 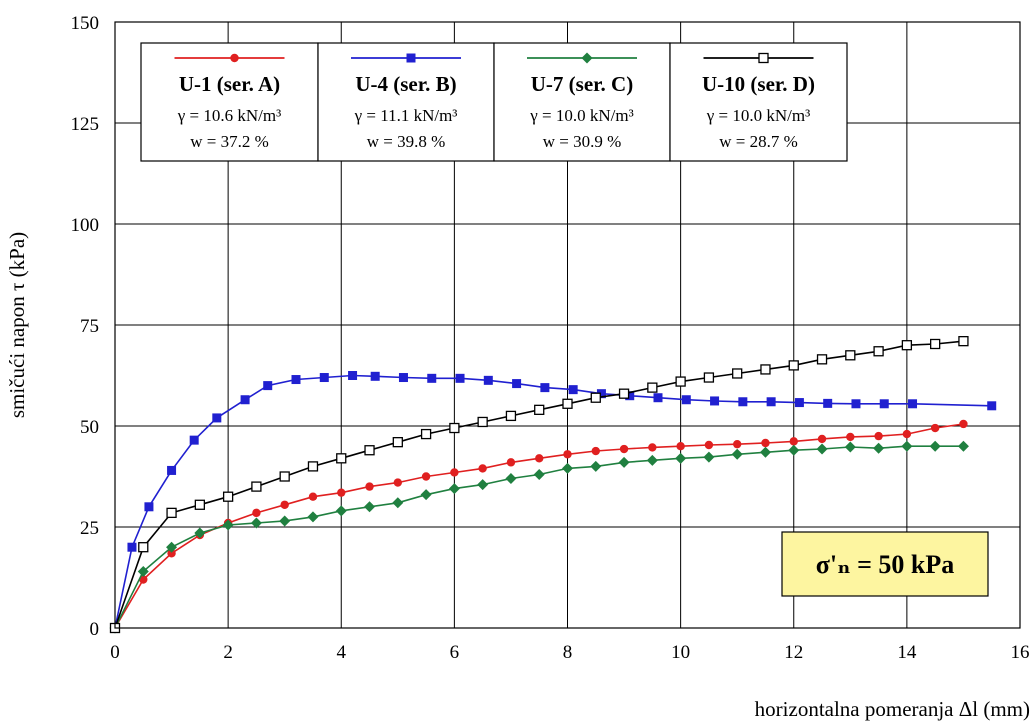 I want to click on x-tick-label: 2, so click(x=228, y=652).